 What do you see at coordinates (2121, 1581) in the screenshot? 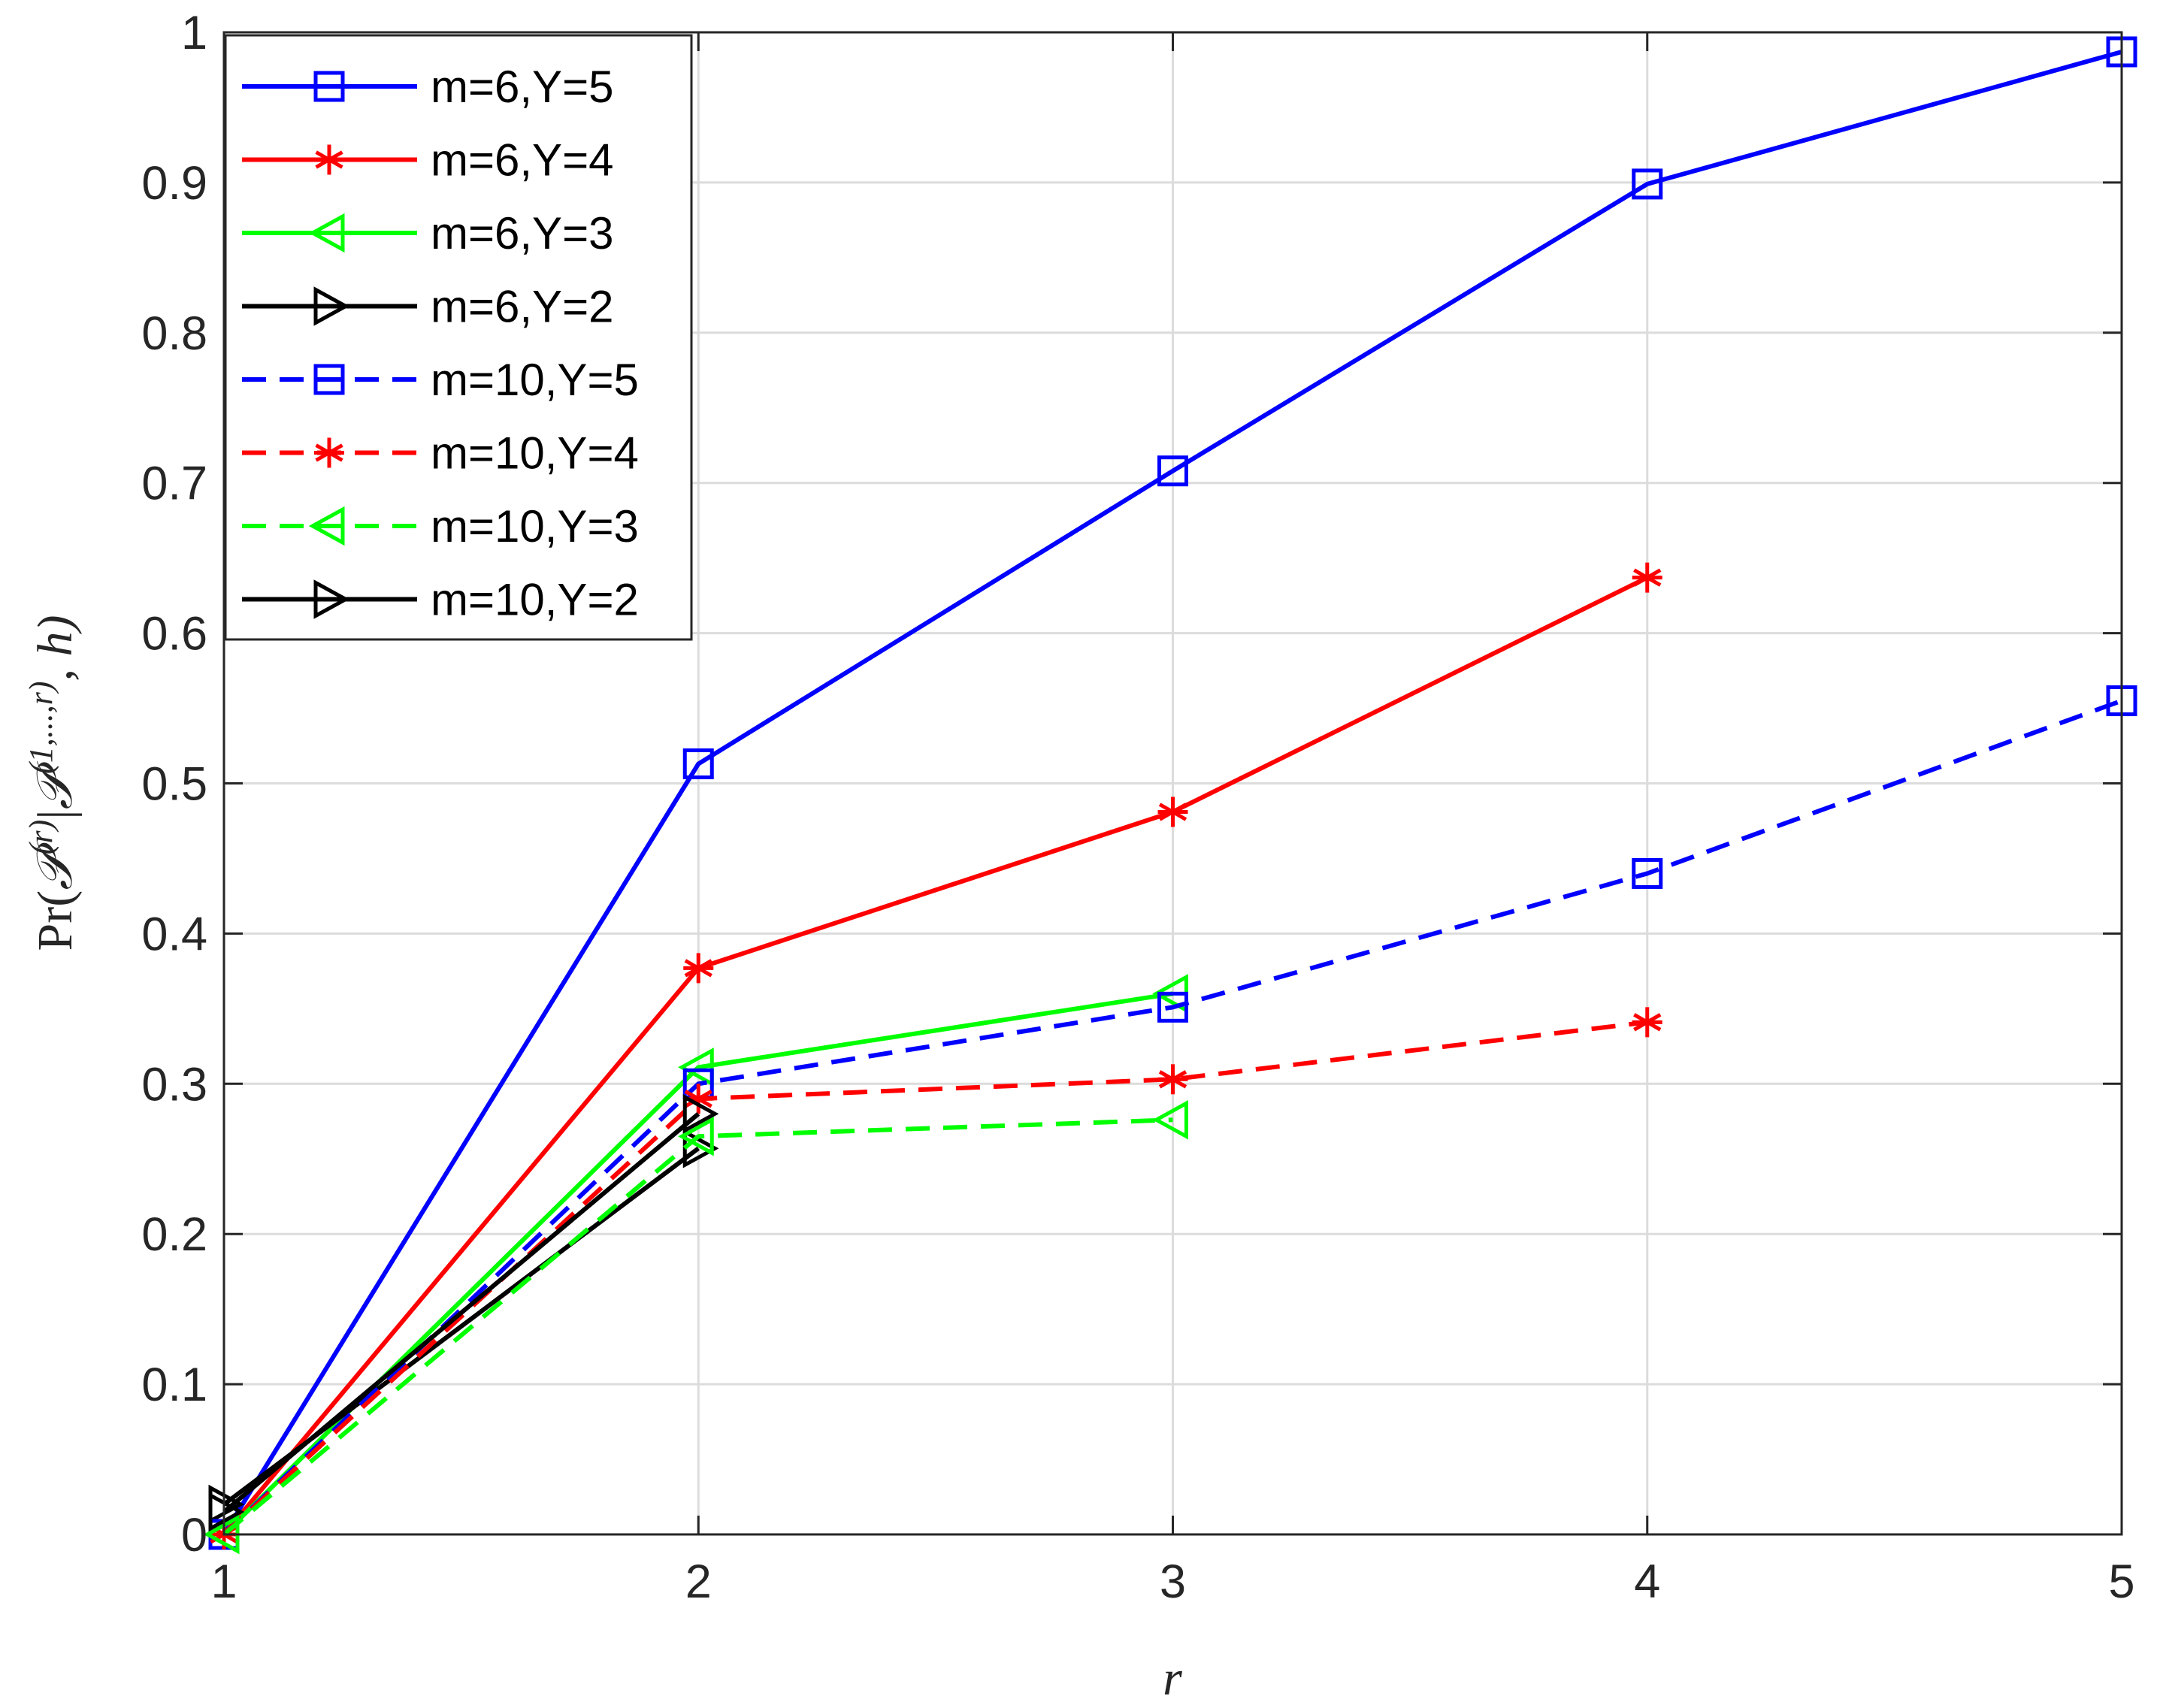
I see `x-tick-label: 5` at bounding box center [2121, 1581].